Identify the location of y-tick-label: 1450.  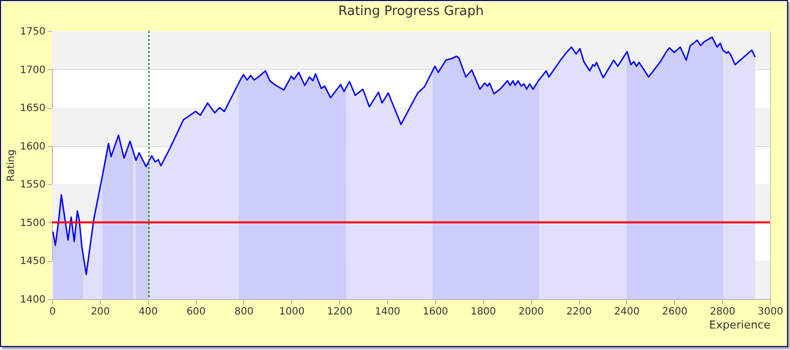
(33, 262).